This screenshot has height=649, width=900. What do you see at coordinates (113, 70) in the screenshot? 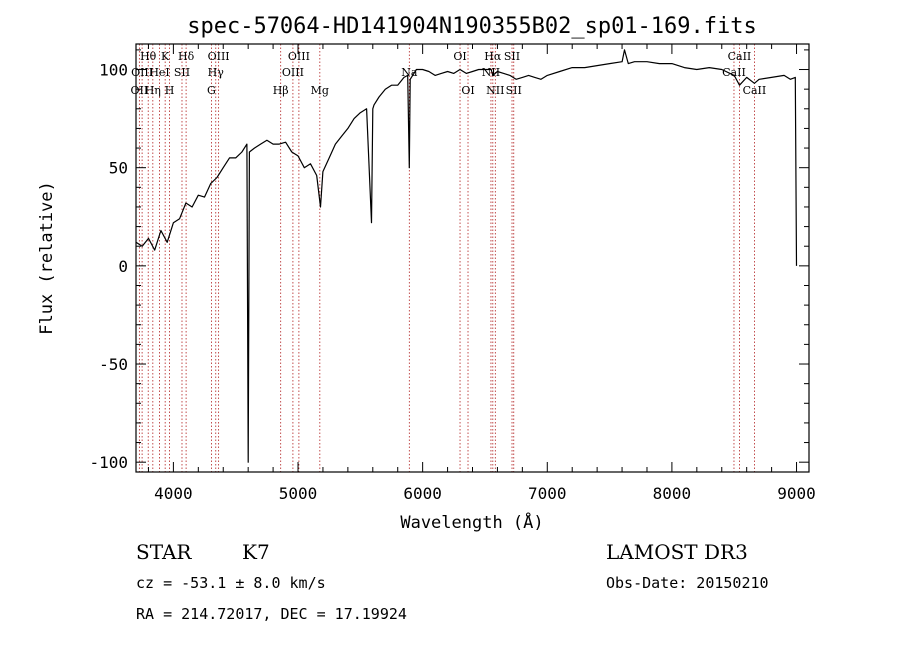
I see `y-tick-label: 100` at bounding box center [113, 70].